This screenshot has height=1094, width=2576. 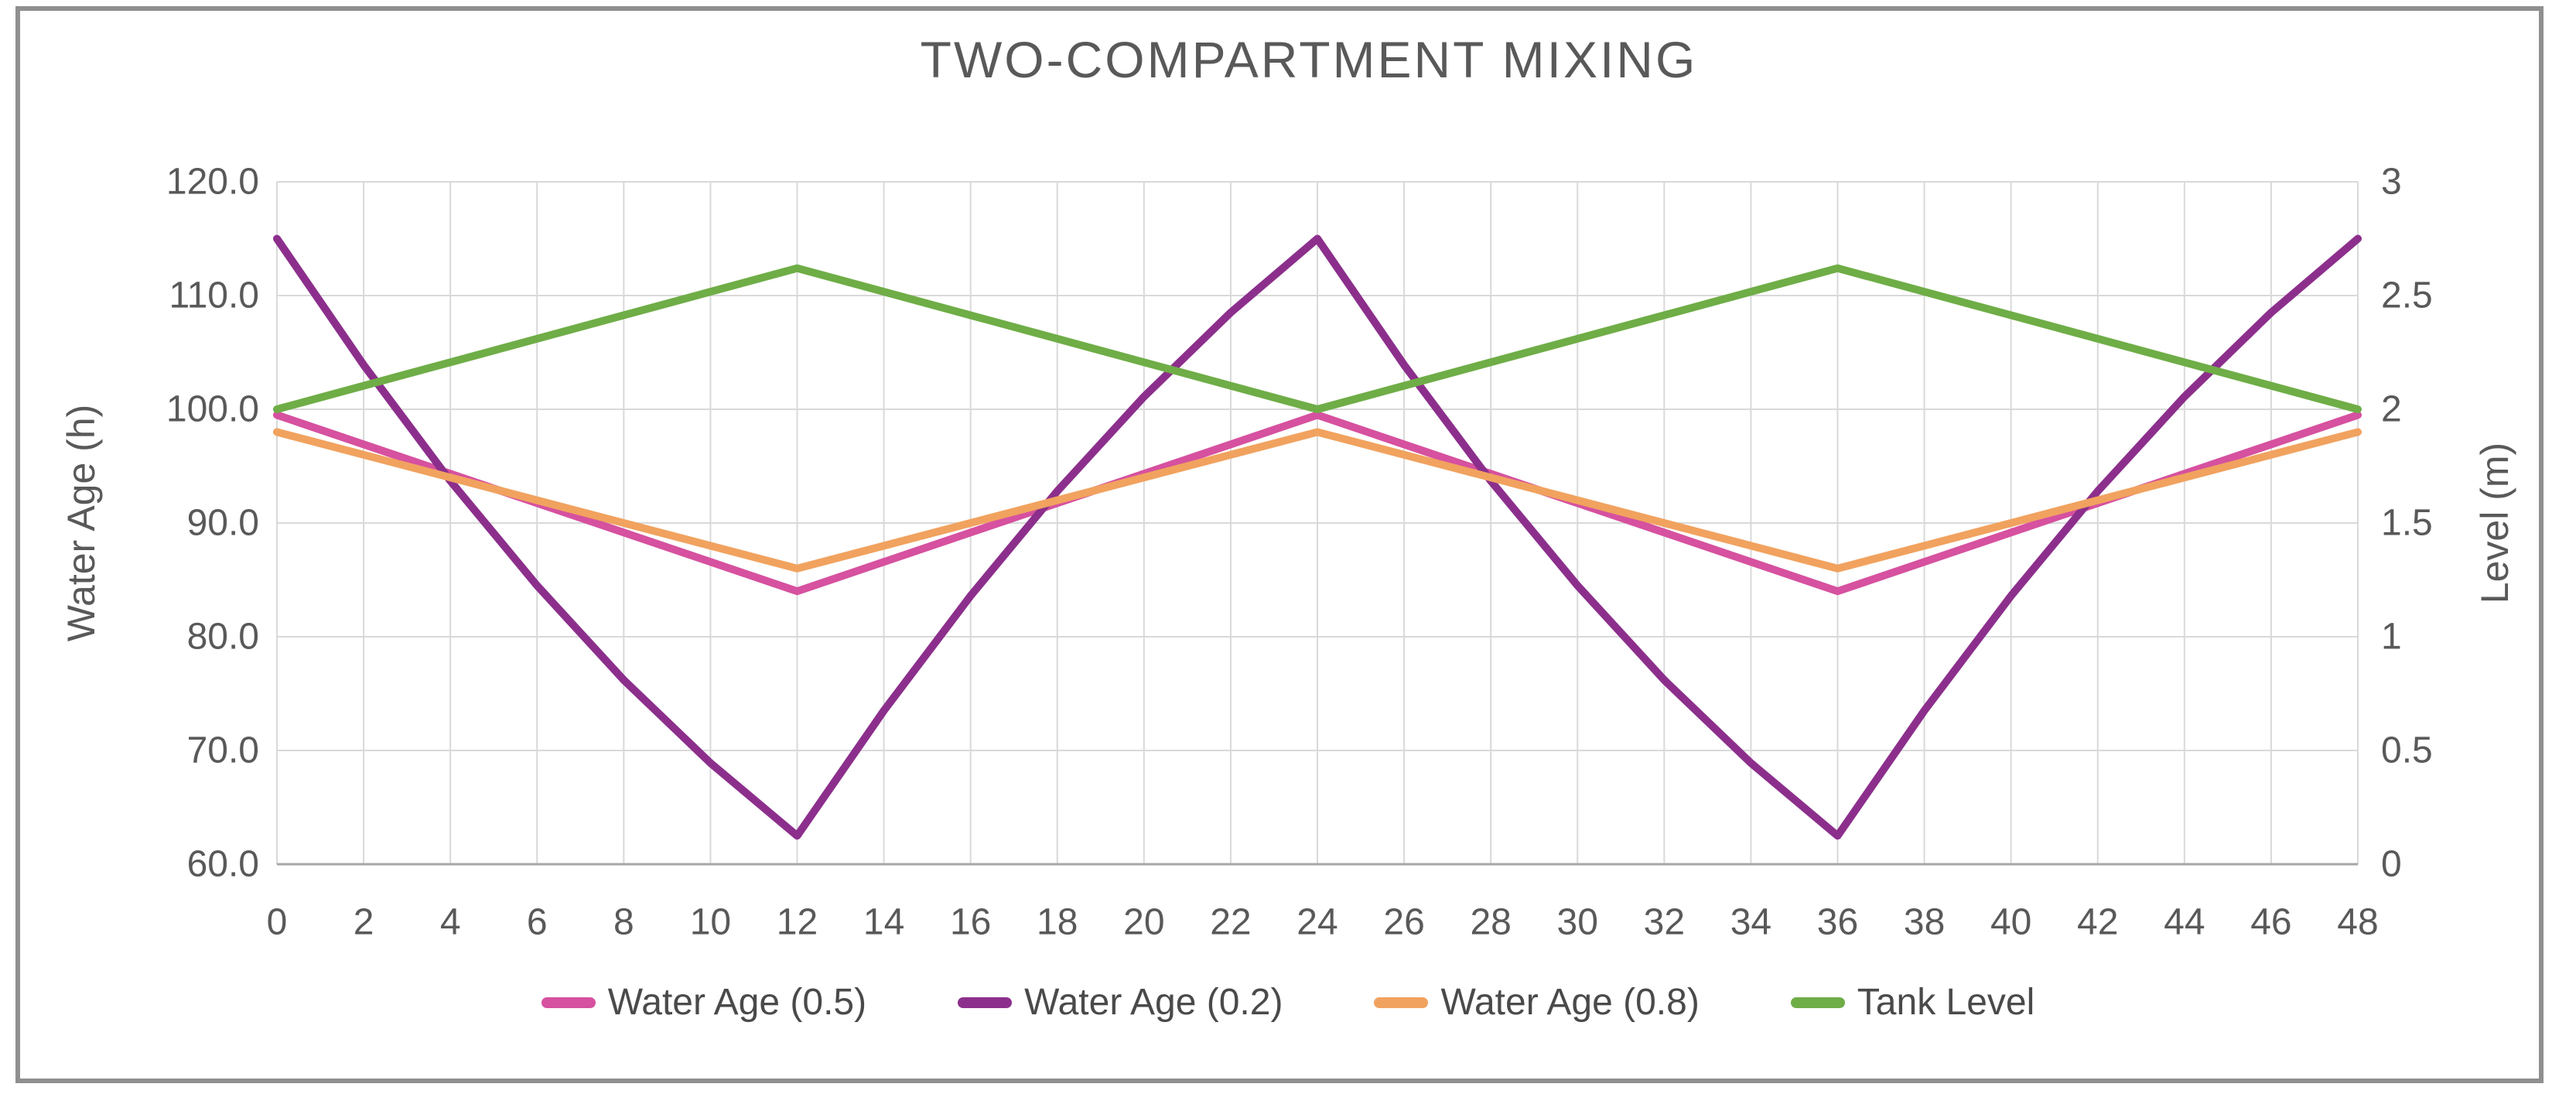 What do you see at coordinates (710, 922) in the screenshot?
I see `x-tick-label: 10` at bounding box center [710, 922].